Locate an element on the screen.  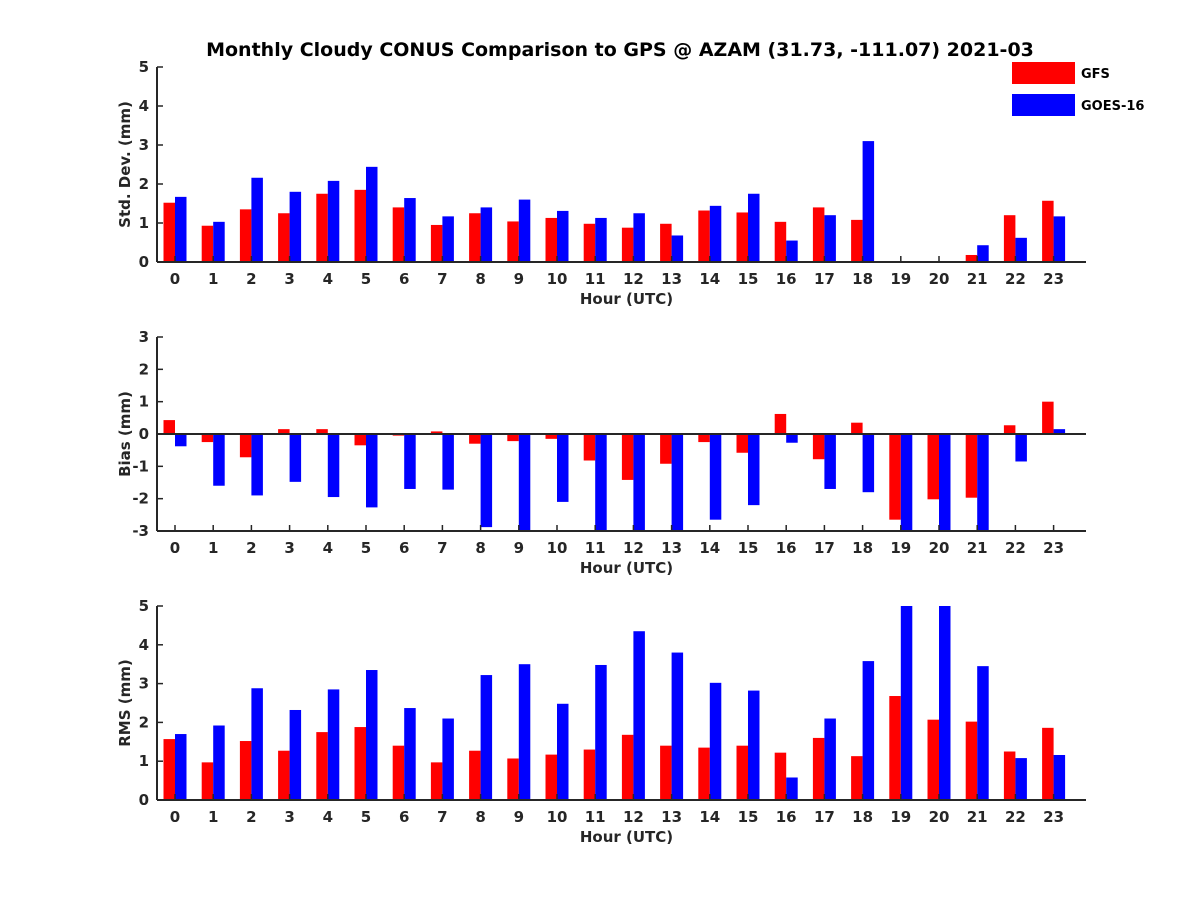
y-tick-label: 2 is located at coordinates (144, 722).